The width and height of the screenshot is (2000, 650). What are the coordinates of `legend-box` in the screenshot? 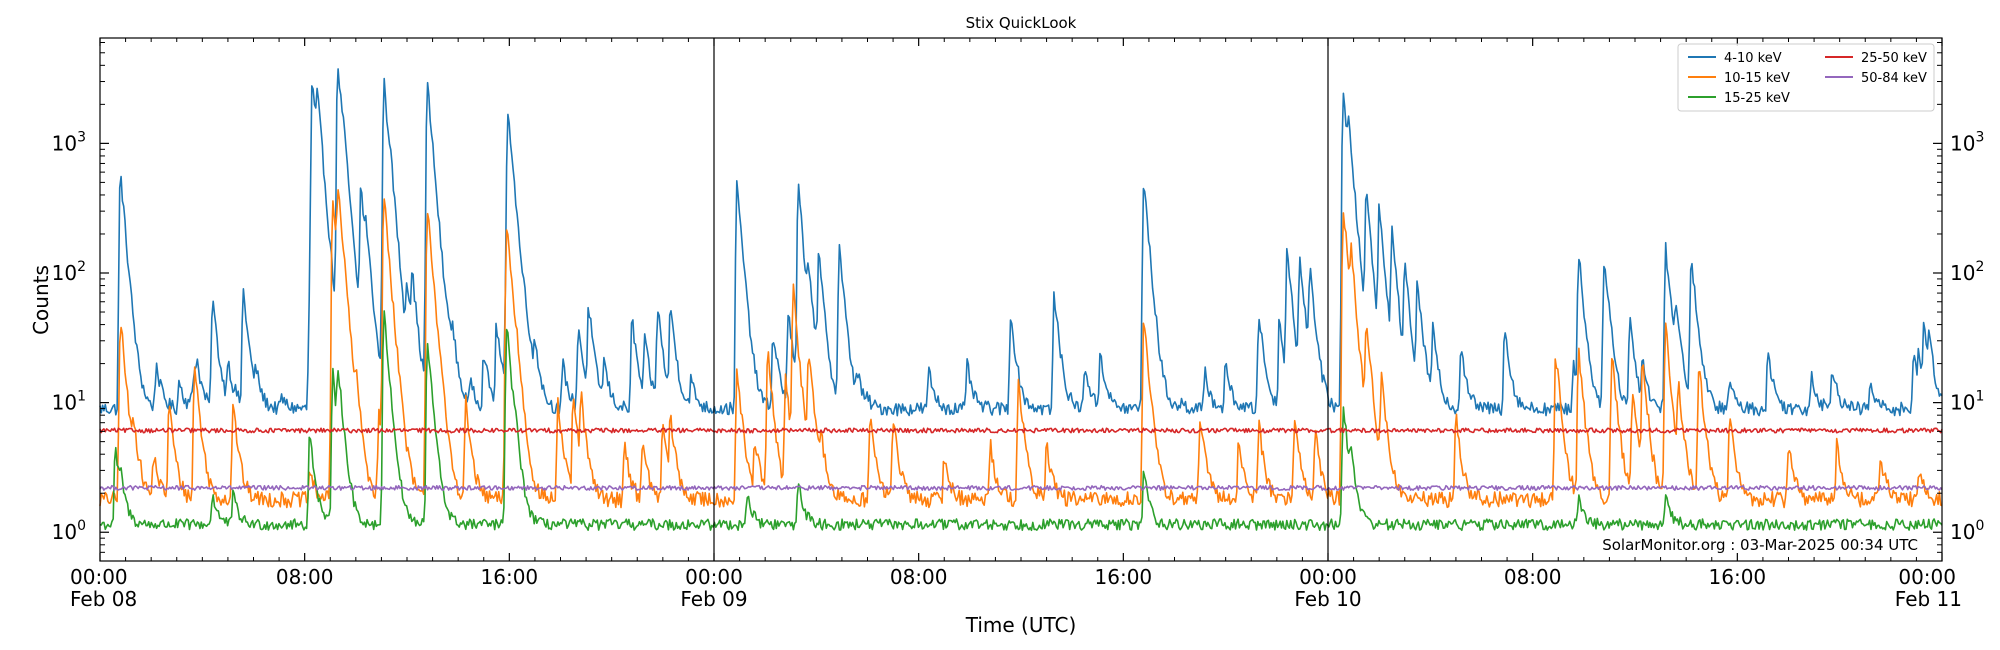 It's located at (1806, 77).